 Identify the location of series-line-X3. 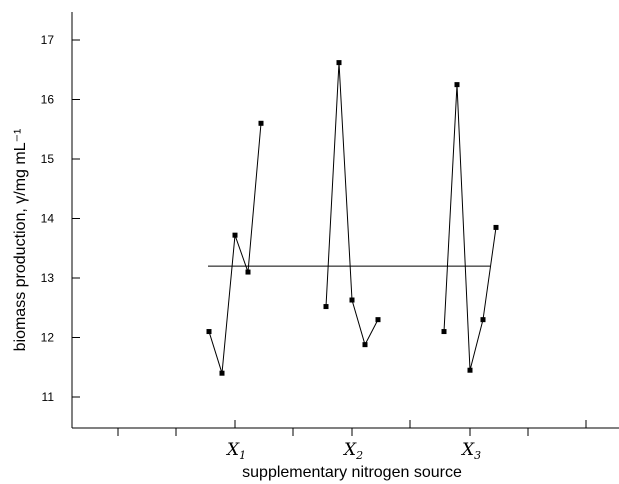
(470, 227).